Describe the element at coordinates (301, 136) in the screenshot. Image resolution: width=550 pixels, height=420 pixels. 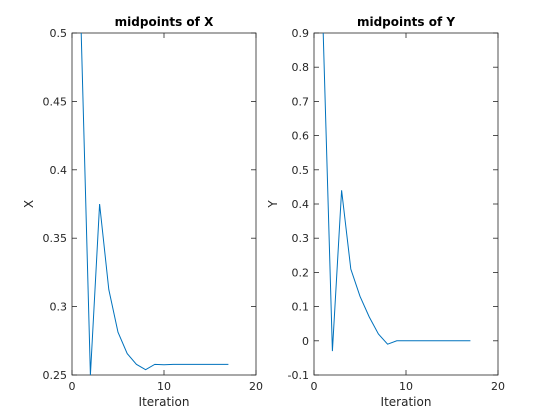
I see `plot-y-ytick-label: 0.6` at that location.